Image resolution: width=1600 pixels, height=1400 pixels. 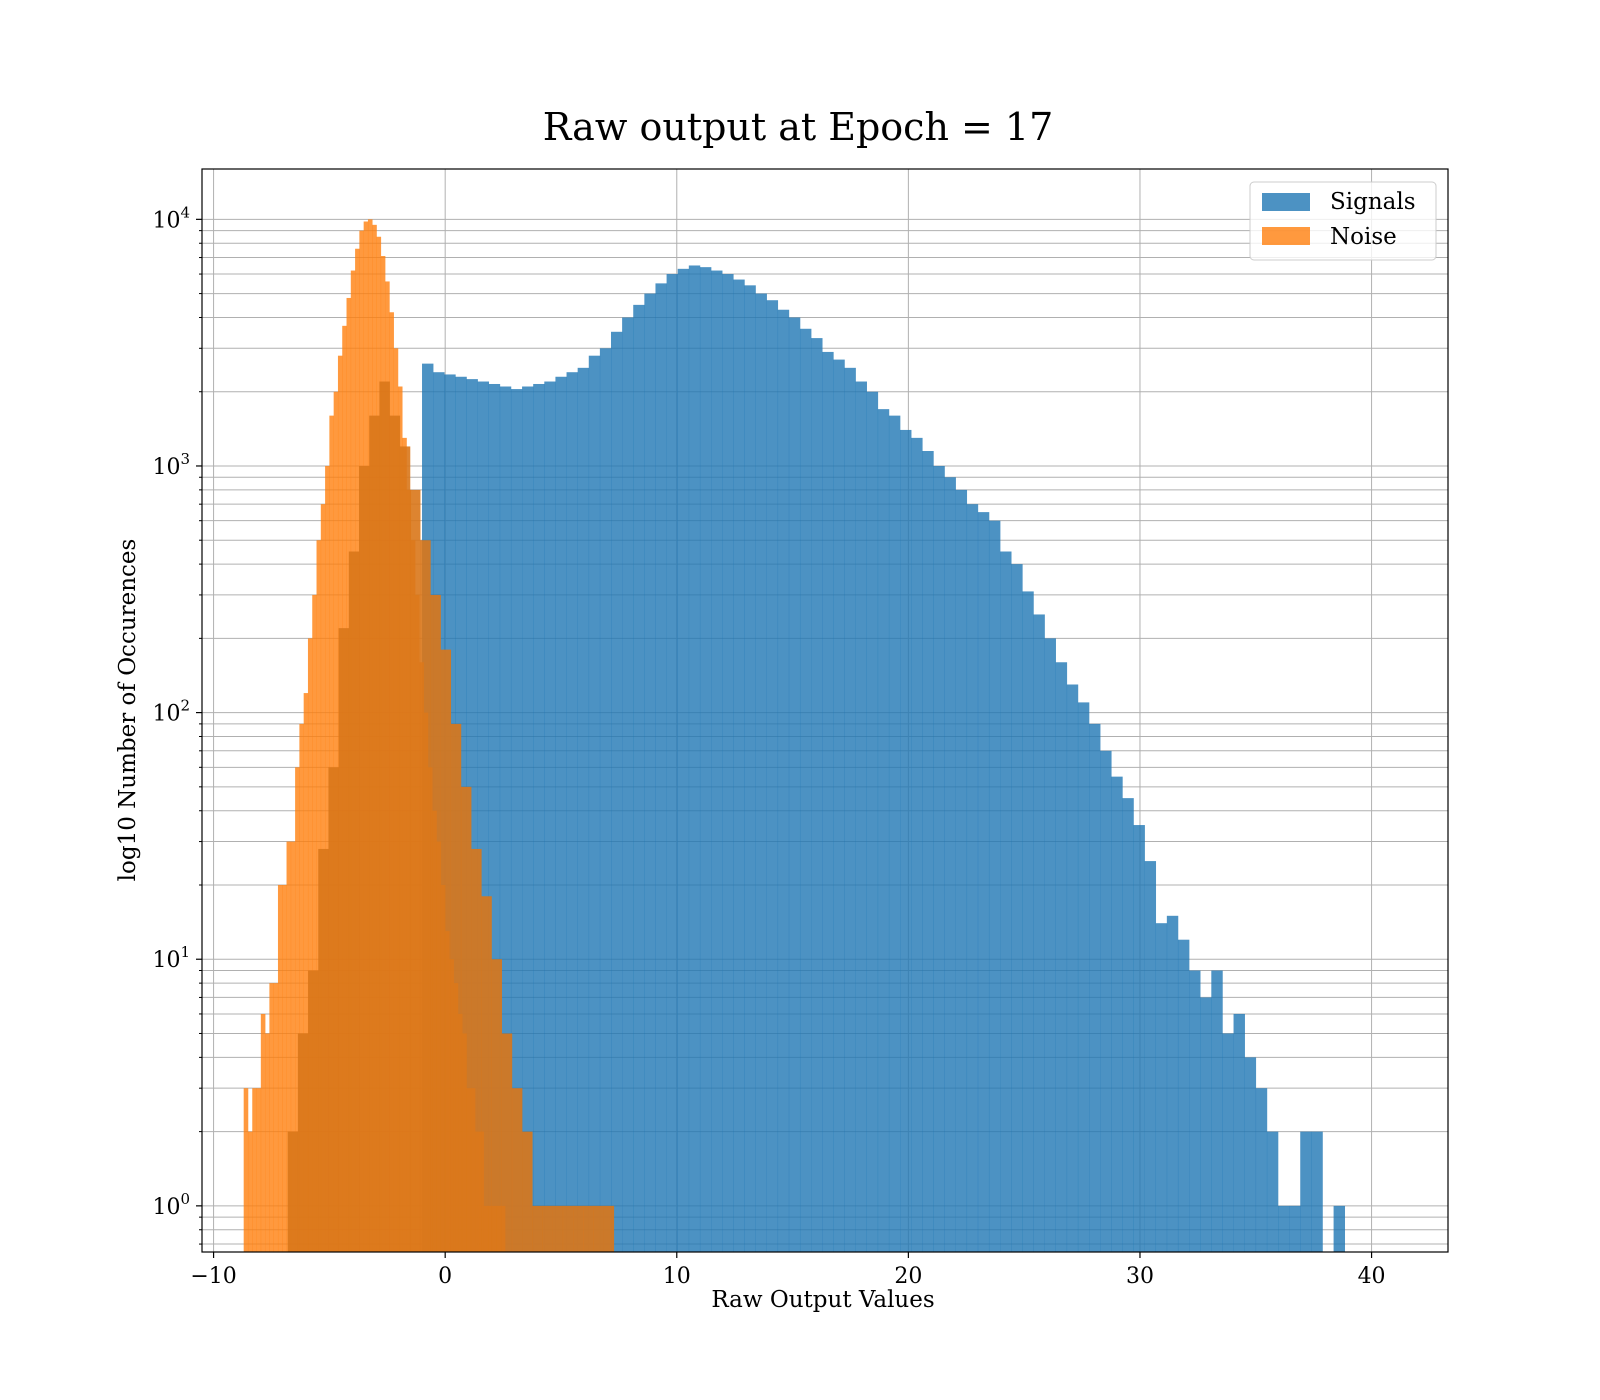 I want to click on legend-swatch-signals, so click(x=1286, y=202).